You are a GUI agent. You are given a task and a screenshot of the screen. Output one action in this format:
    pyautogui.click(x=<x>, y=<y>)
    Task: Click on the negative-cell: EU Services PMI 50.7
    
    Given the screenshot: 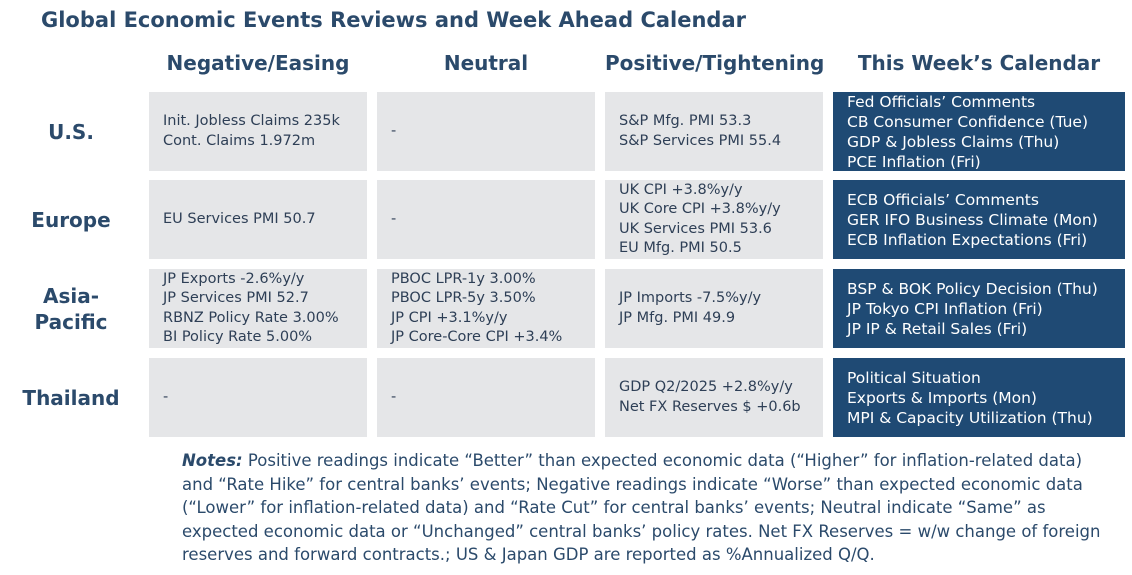 What is the action you would take?
    pyautogui.click(x=258, y=219)
    